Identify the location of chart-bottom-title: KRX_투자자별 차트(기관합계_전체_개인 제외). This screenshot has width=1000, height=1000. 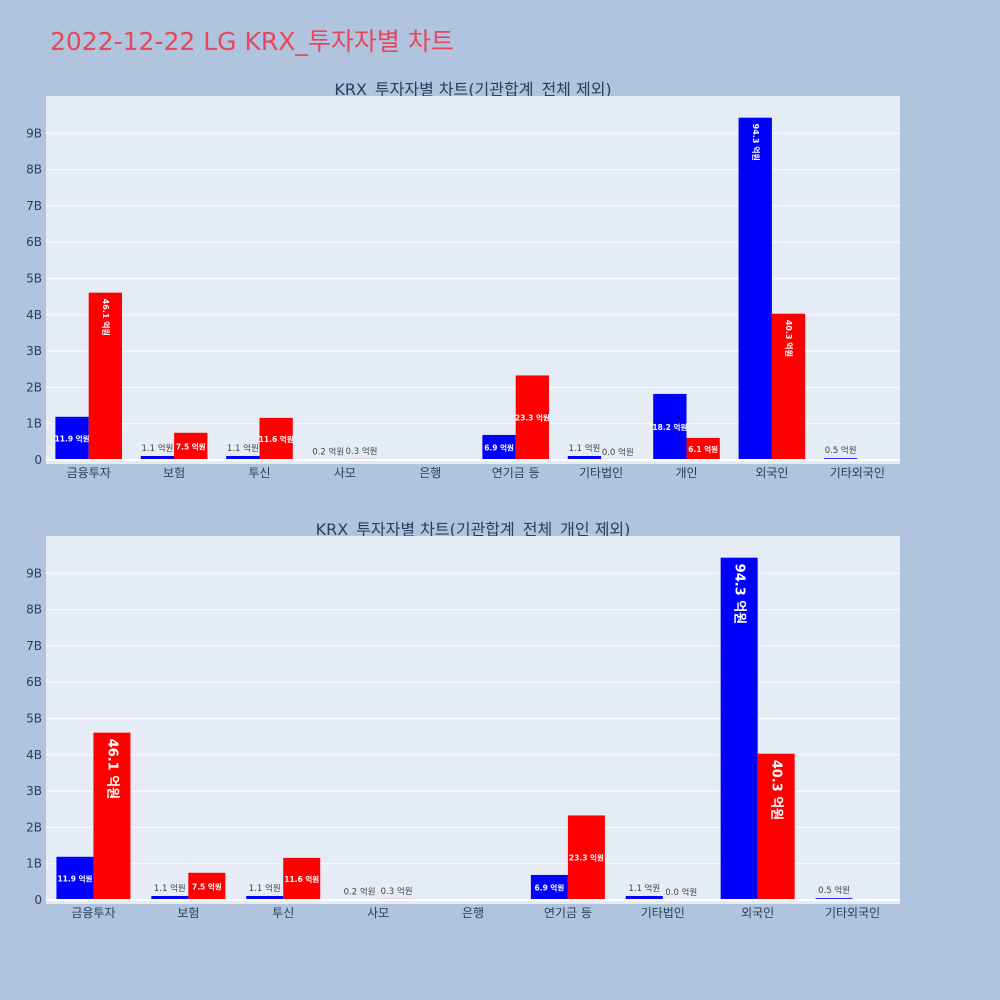
(473, 530).